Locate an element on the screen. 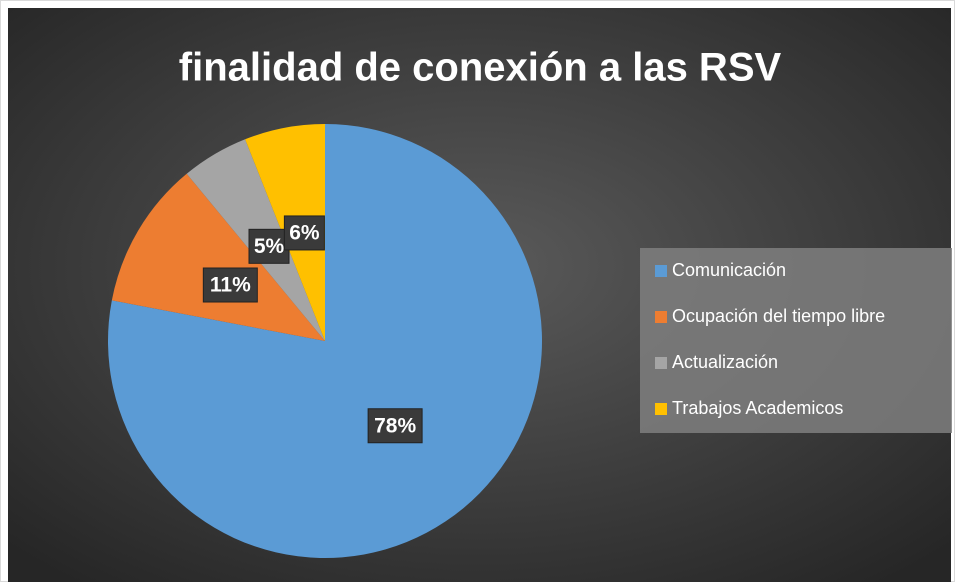  data-label: 78% is located at coordinates (395, 425).